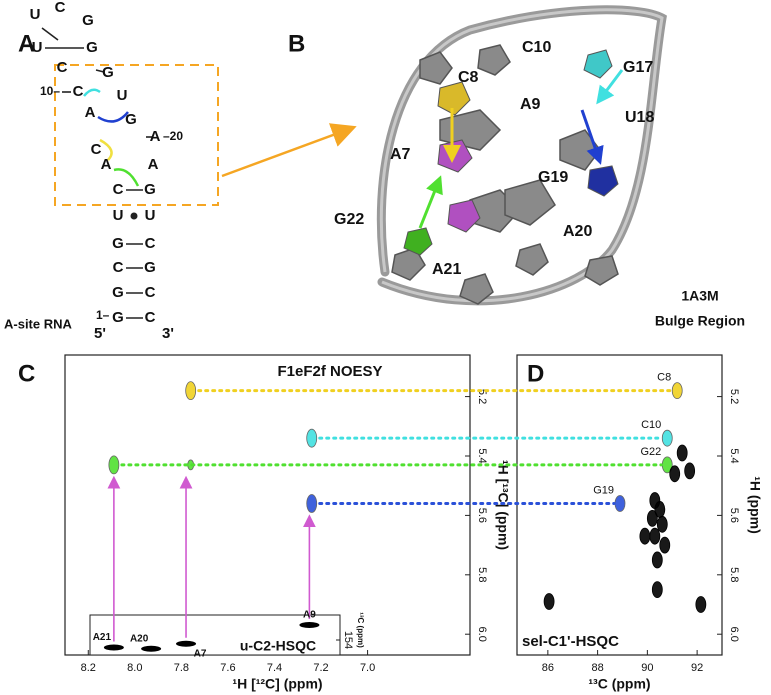 This screenshot has height=695, width=771. What do you see at coordinates (619, 684) in the screenshot?
I see `x-axis-title: ¹³C (ppm)` at bounding box center [619, 684].